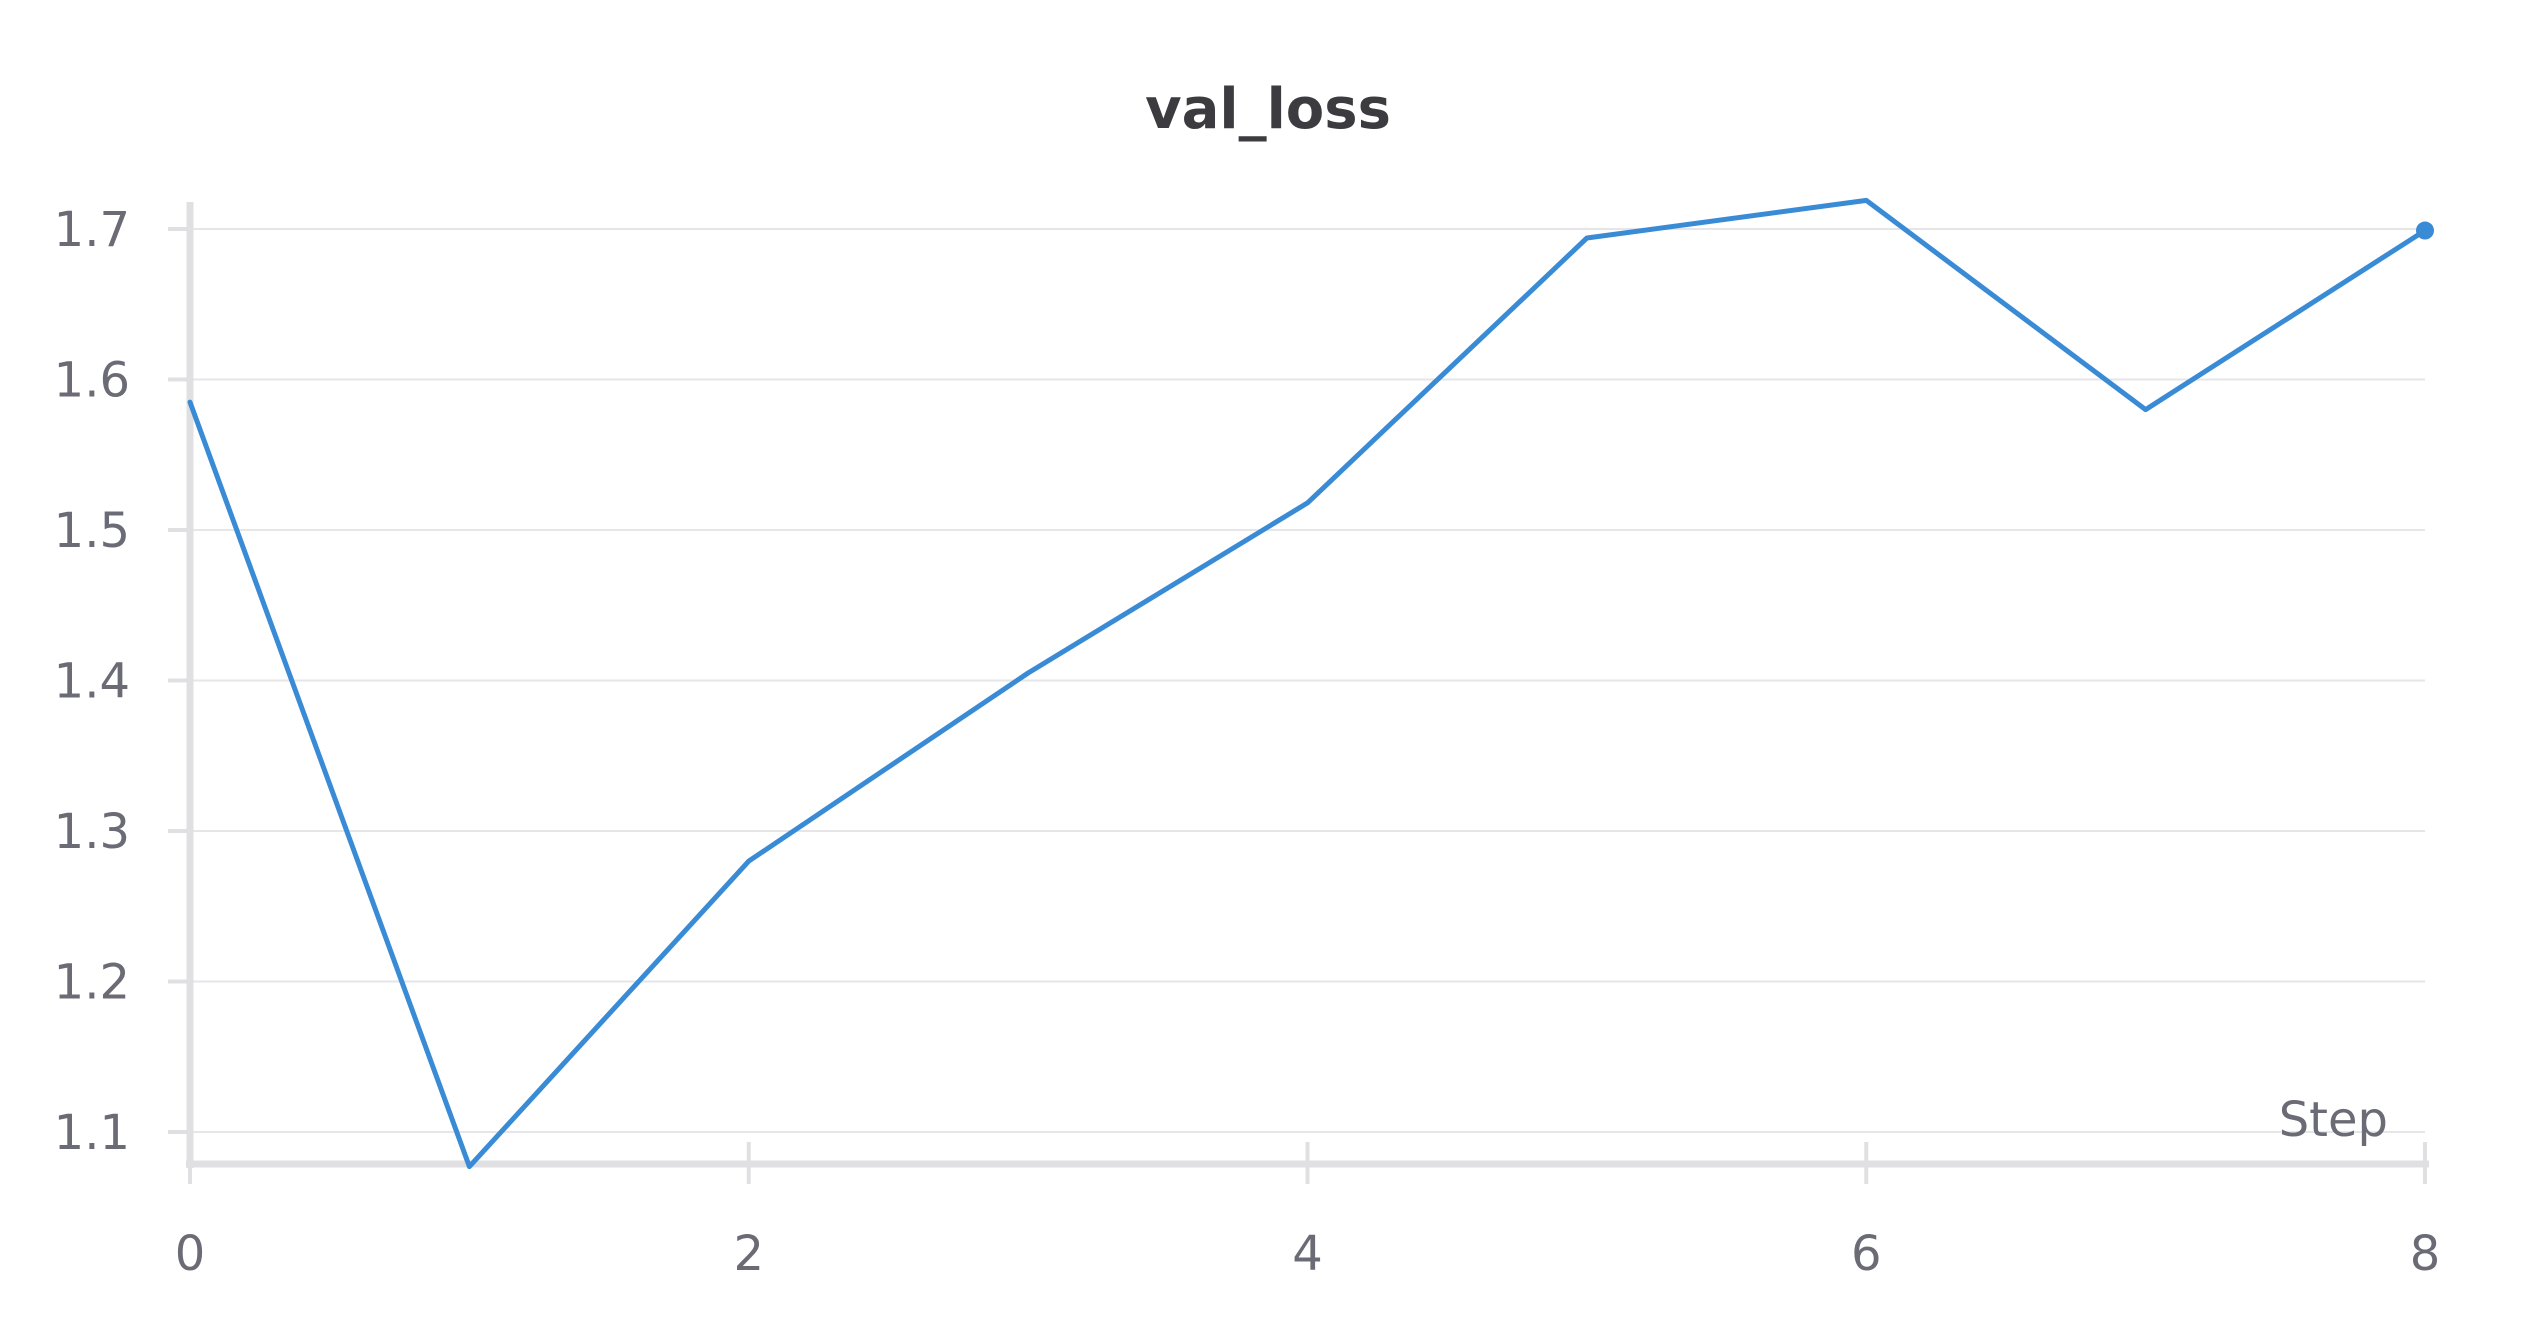 The width and height of the screenshot is (2528, 1328). Describe the element at coordinates (2425, 1254) in the screenshot. I see `x-tick-label: 8` at that location.